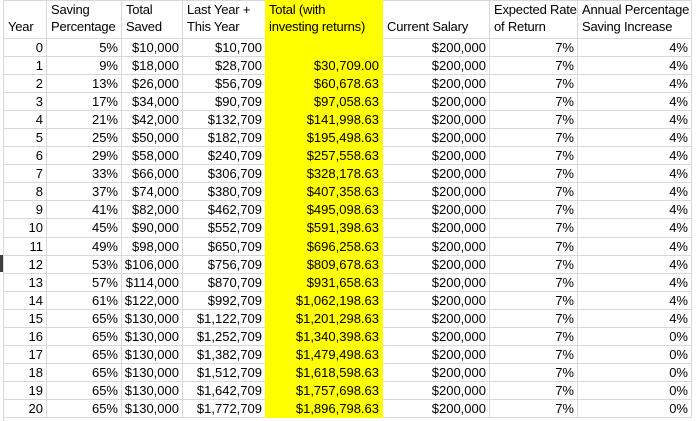  I want to click on cell-total-saved-row-3: $34,000, so click(152, 102).